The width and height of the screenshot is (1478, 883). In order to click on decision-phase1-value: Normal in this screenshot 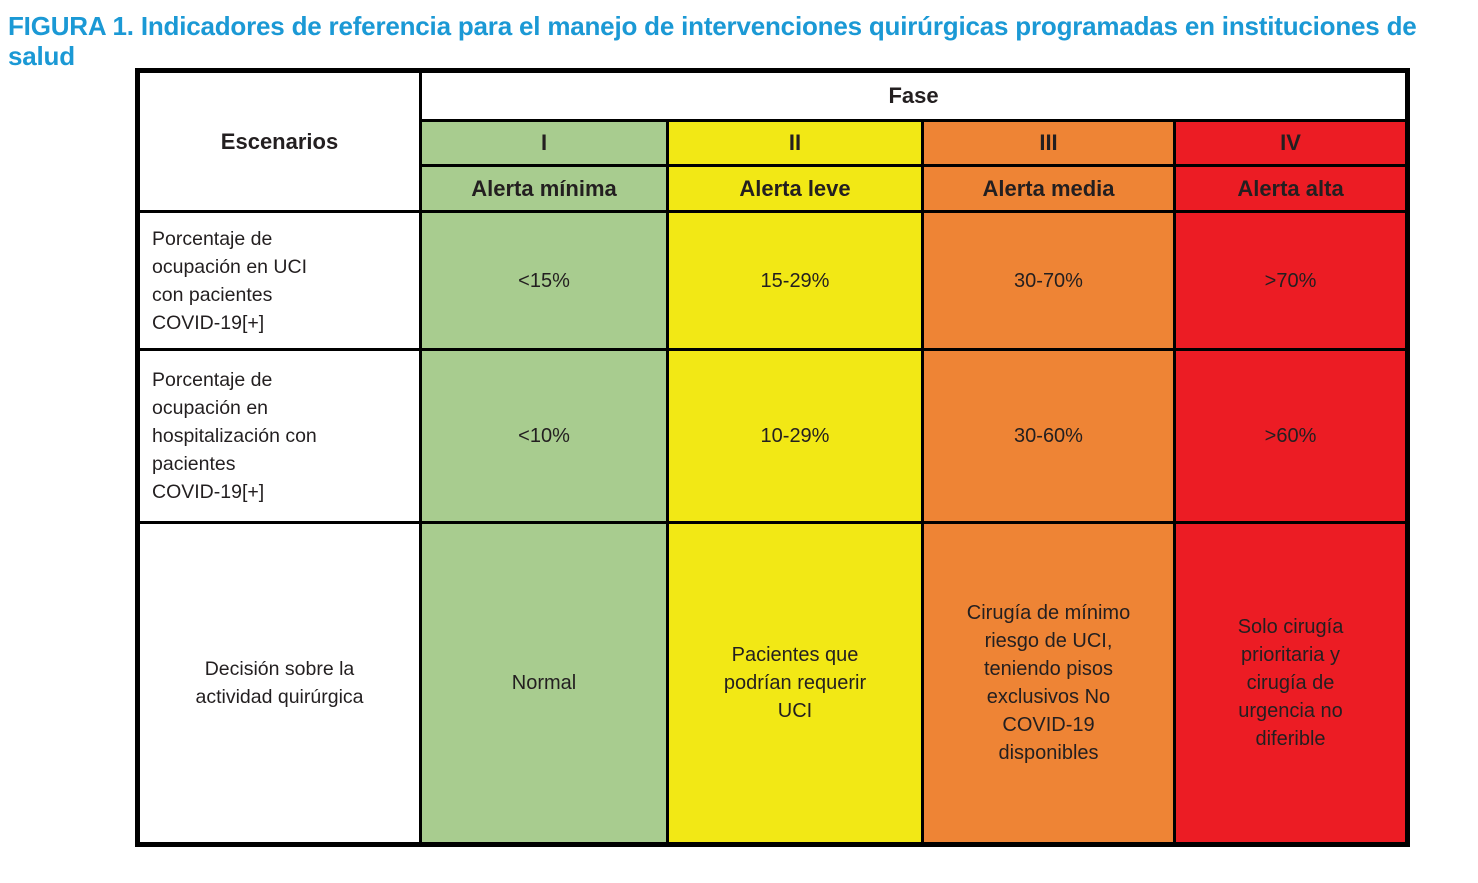, I will do `click(544, 683)`.